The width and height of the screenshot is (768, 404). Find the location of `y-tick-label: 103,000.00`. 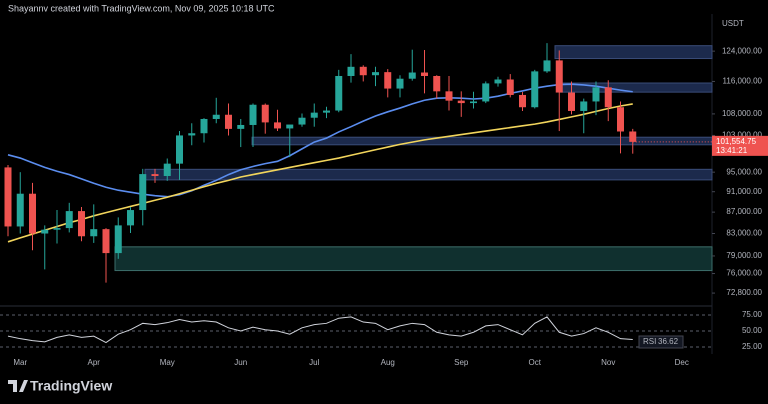

y-tick-label: 103,000.00 is located at coordinates (742, 135).